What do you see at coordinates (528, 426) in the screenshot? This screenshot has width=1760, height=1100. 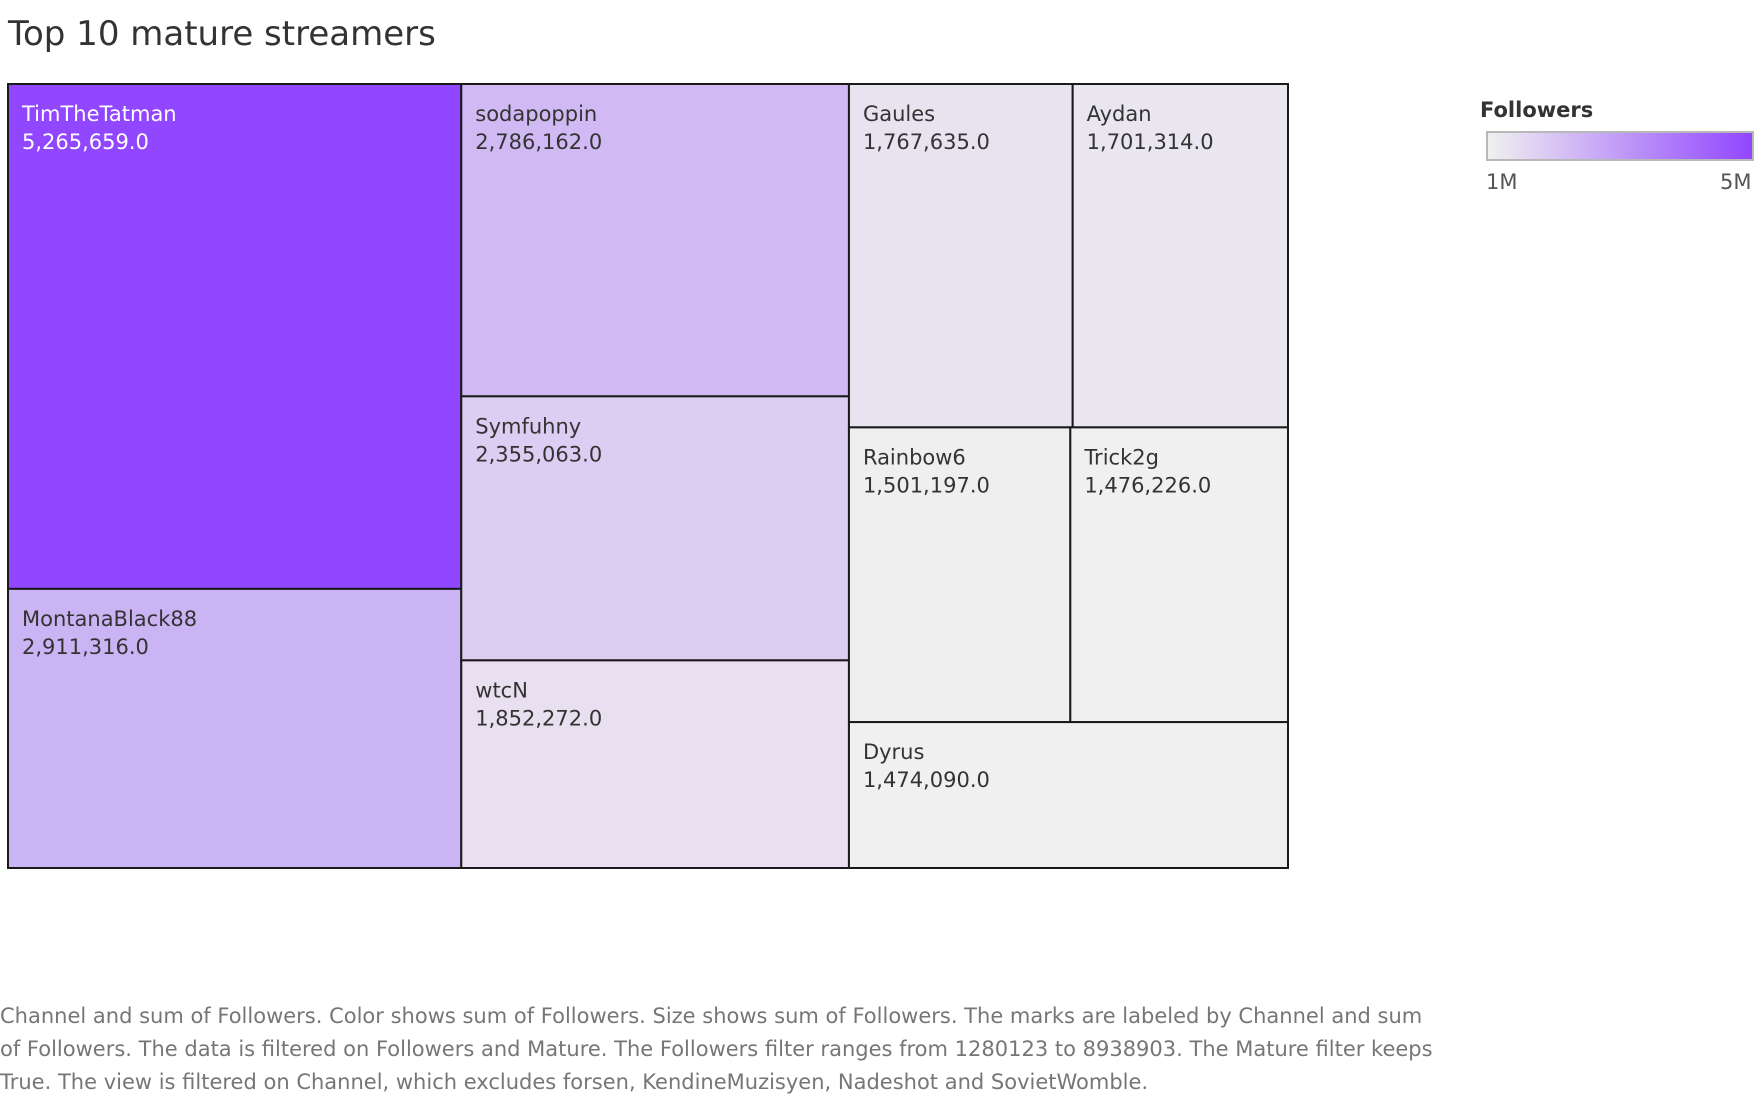 I see `treemap-label-symfuhny: Symfuhny` at bounding box center [528, 426].